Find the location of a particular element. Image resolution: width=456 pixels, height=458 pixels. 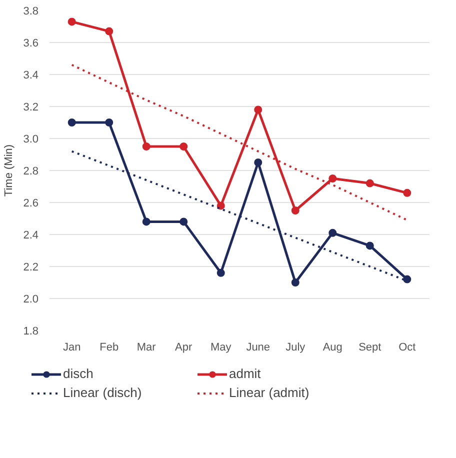

y-tick-label: 3.2 is located at coordinates (31, 108).